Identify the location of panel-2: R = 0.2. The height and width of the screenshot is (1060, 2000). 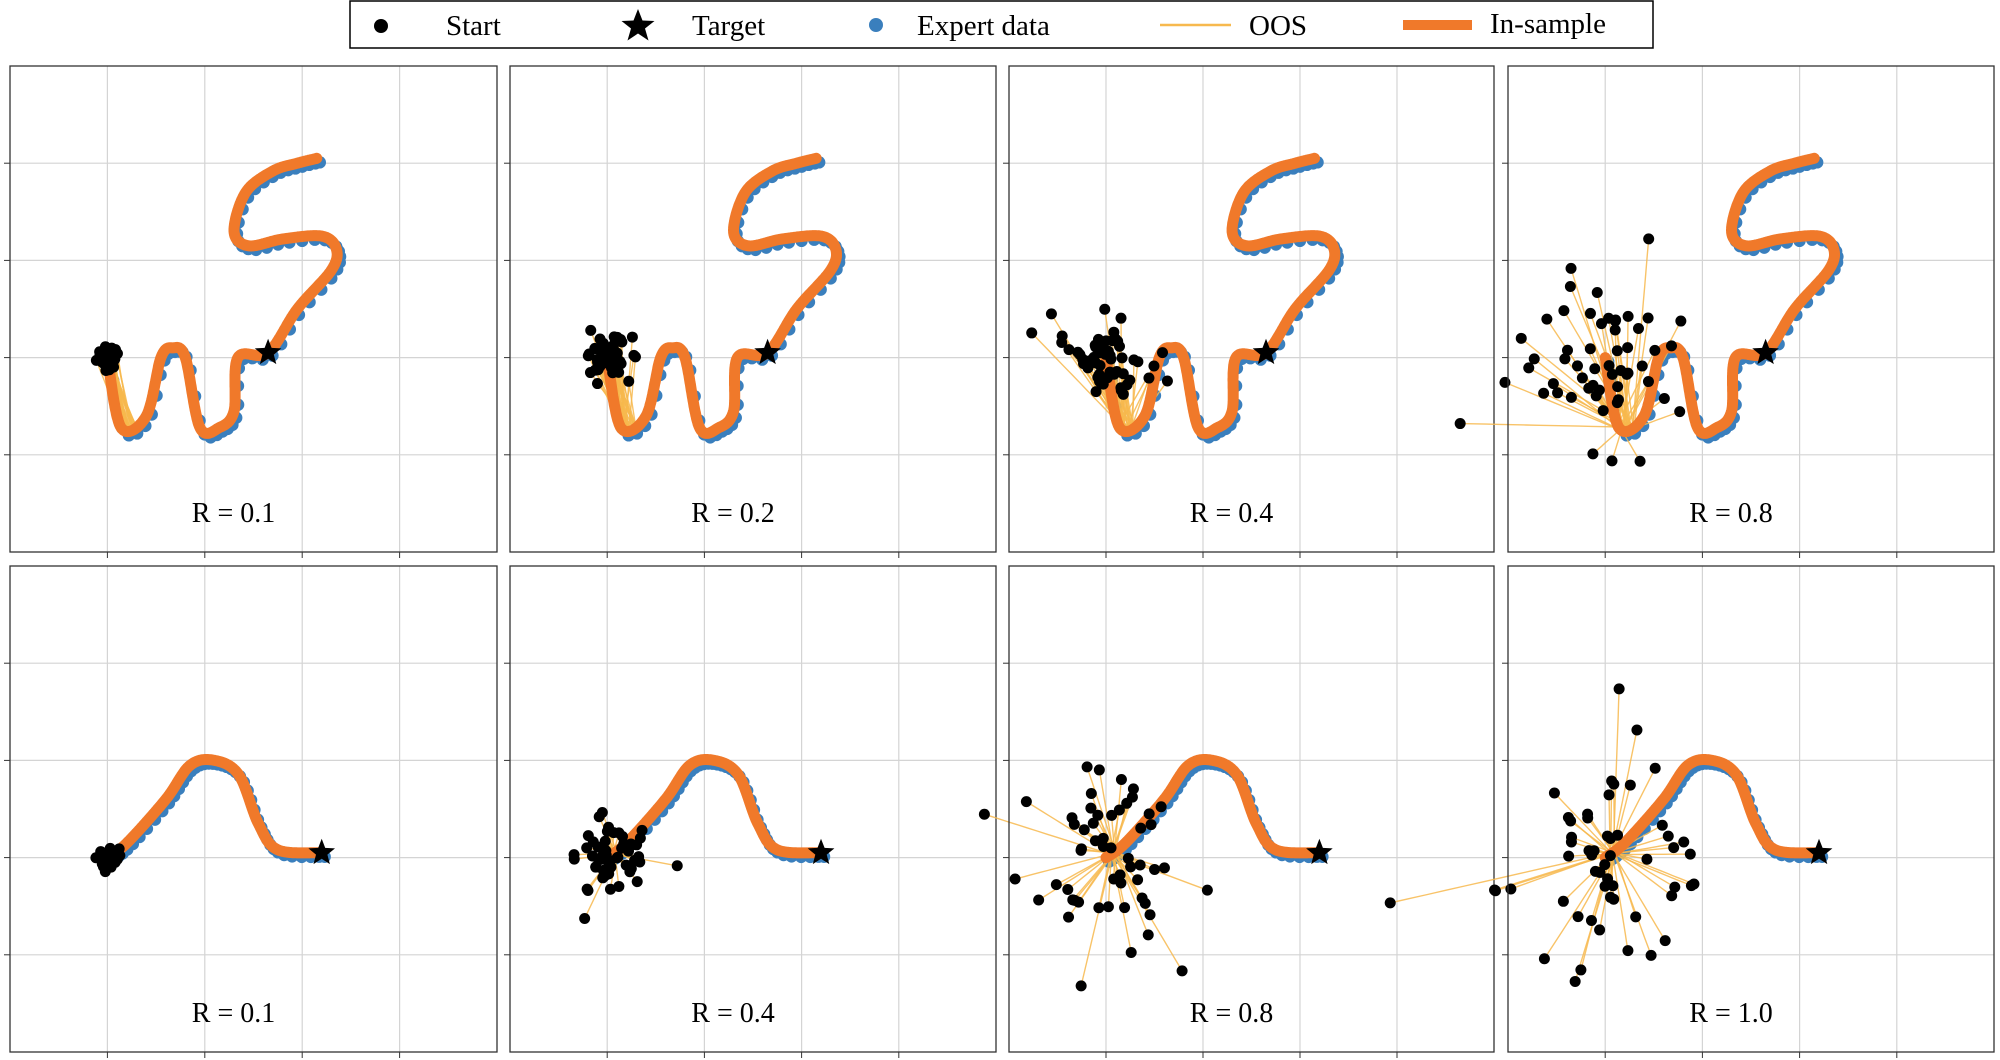
(750, 311).